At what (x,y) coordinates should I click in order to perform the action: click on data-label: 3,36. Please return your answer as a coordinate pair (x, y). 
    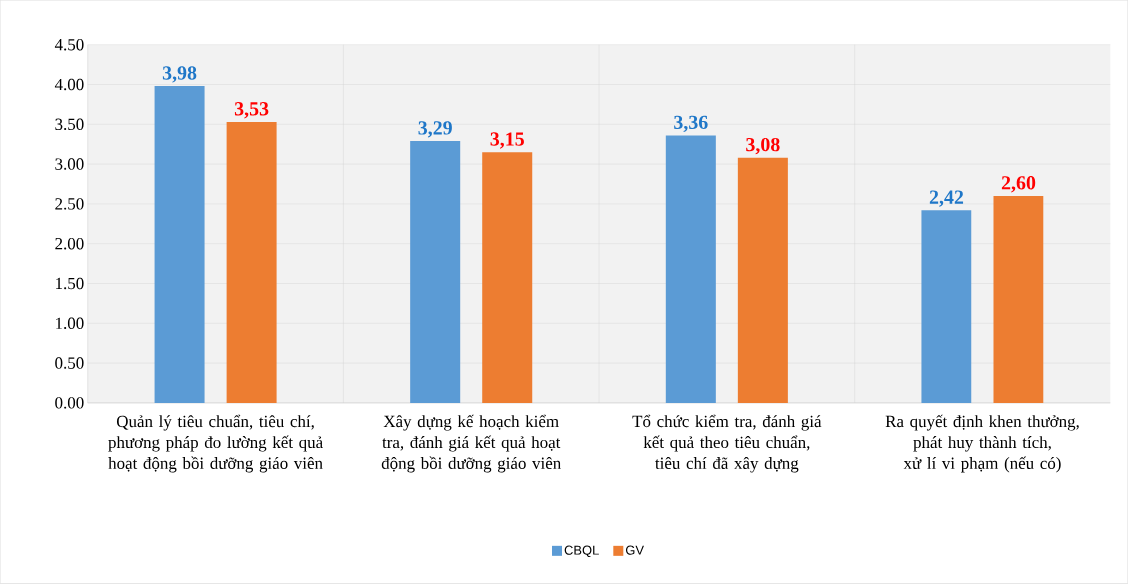
    Looking at the image, I should click on (691, 124).